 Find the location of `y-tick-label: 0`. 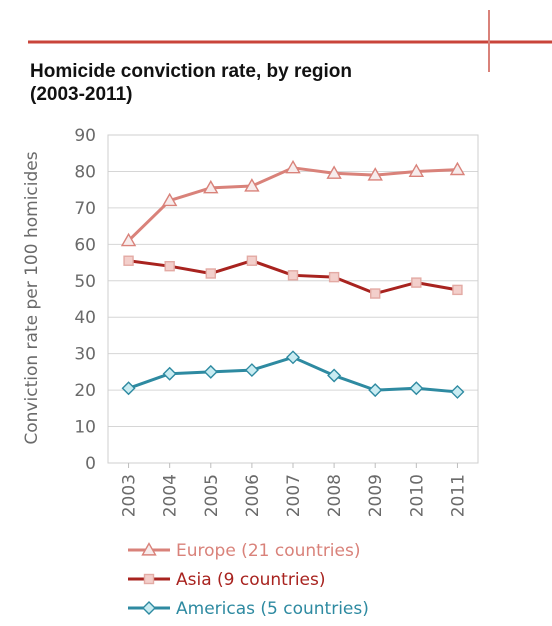

y-tick-label: 0 is located at coordinates (90, 464).